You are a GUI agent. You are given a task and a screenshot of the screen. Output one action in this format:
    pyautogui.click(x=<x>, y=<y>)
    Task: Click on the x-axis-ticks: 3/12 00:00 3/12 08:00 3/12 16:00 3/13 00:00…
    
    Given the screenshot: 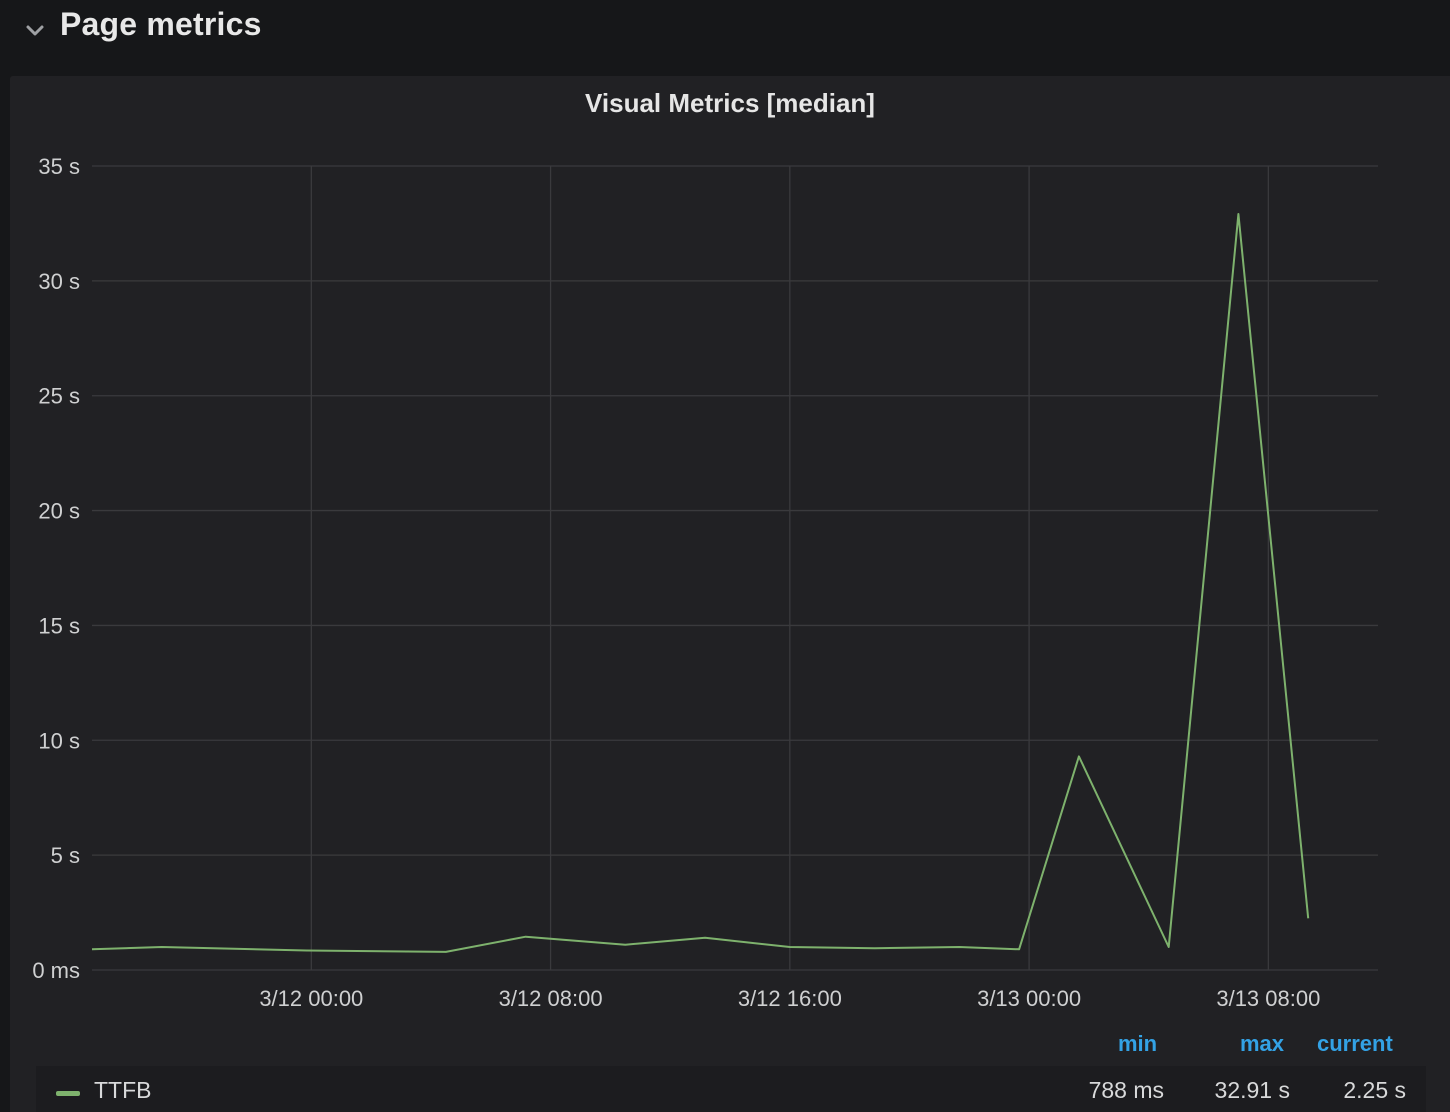 What is the action you would take?
    pyautogui.click(x=789, y=998)
    